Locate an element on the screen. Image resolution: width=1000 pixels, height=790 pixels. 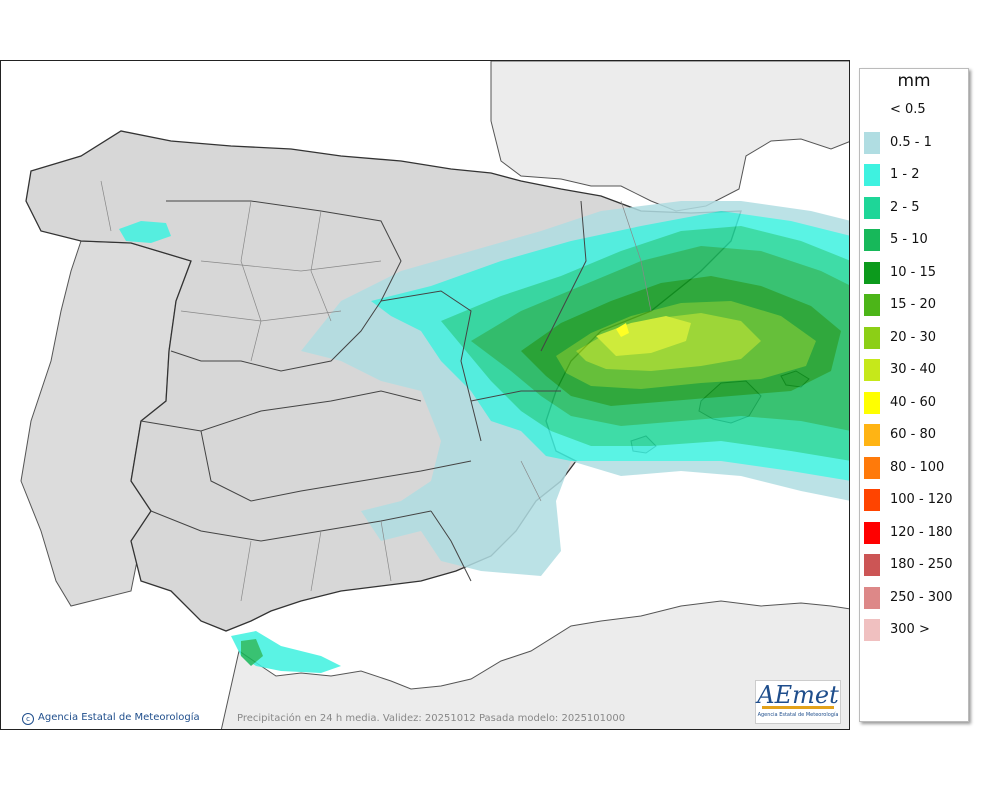
legend-entry: 100 - 120 is located at coordinates (916, 500).